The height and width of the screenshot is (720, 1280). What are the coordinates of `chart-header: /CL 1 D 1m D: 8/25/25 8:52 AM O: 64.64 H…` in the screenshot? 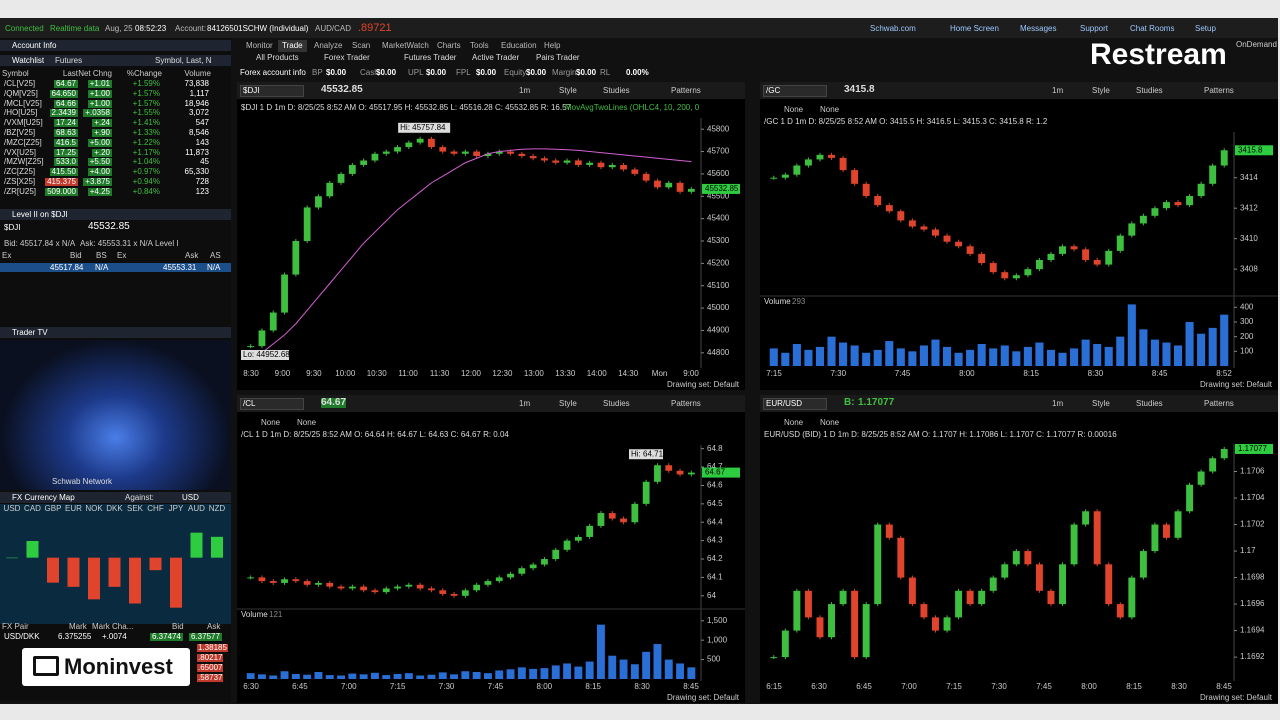 It's located at (375, 434).